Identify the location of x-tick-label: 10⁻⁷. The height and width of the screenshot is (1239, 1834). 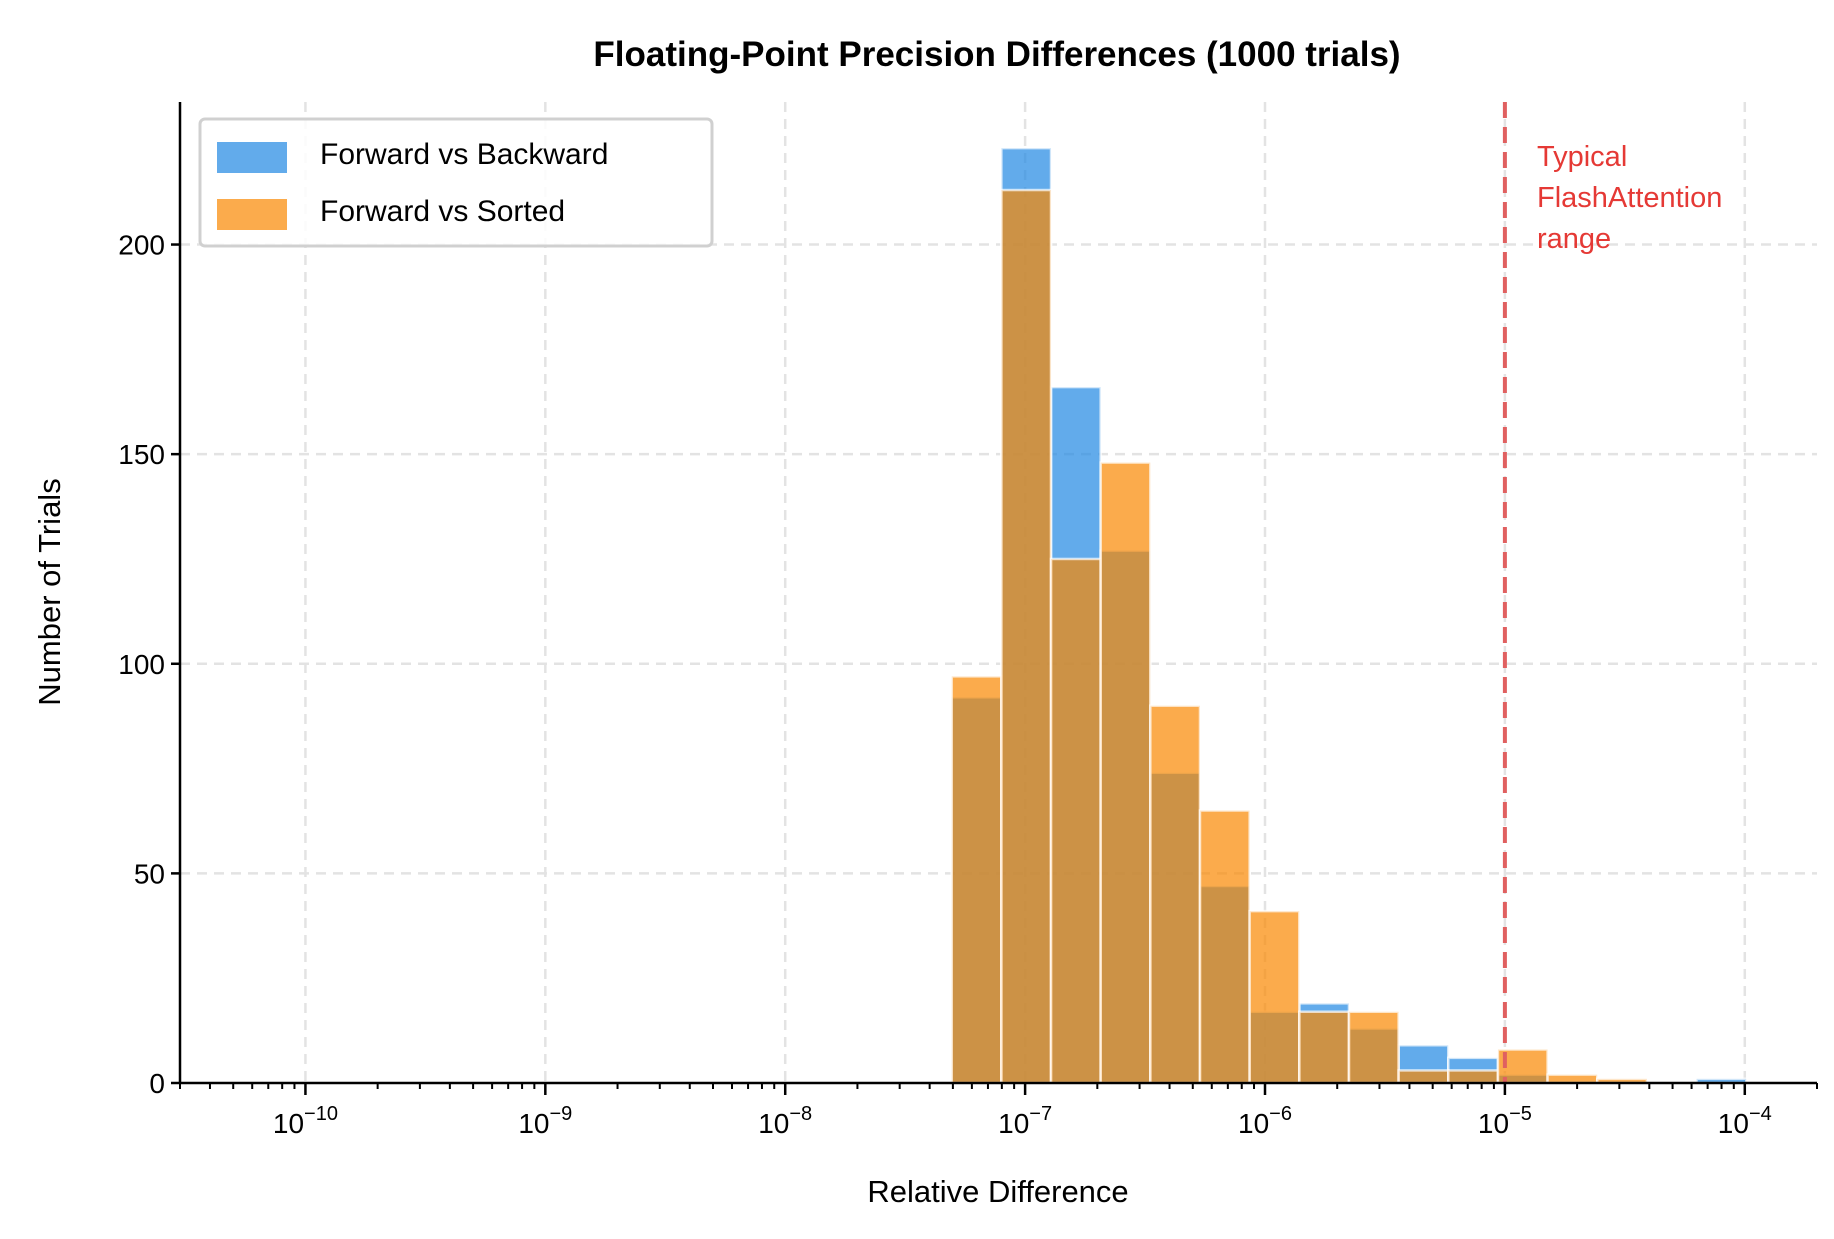
(1025, 1121).